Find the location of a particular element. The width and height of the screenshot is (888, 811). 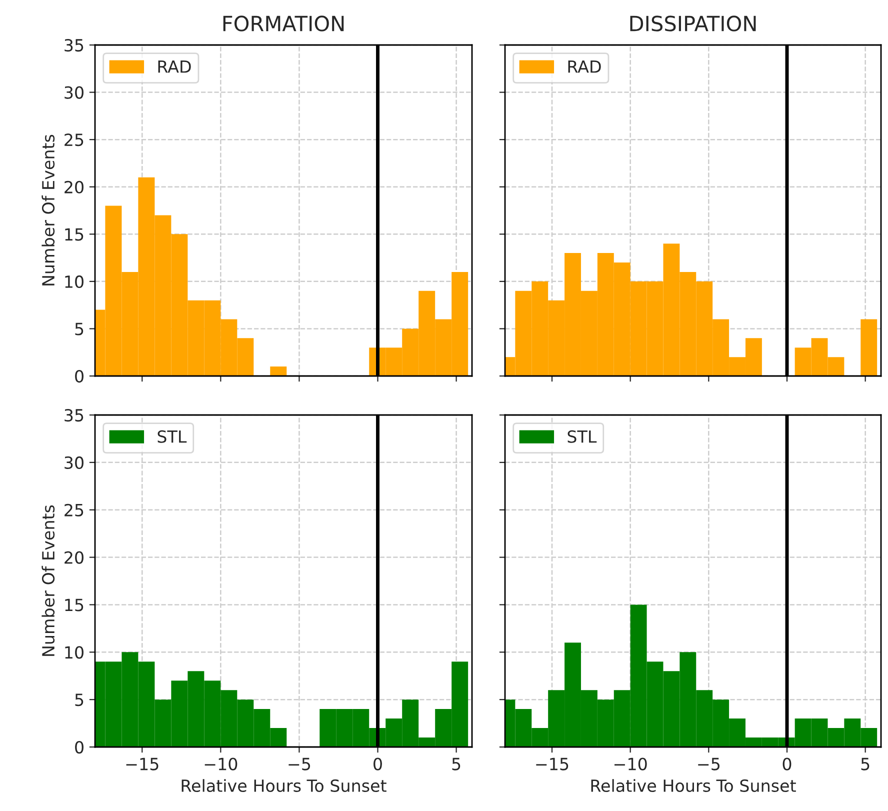

chart-title: DISSIPATION is located at coordinates (693, 24).